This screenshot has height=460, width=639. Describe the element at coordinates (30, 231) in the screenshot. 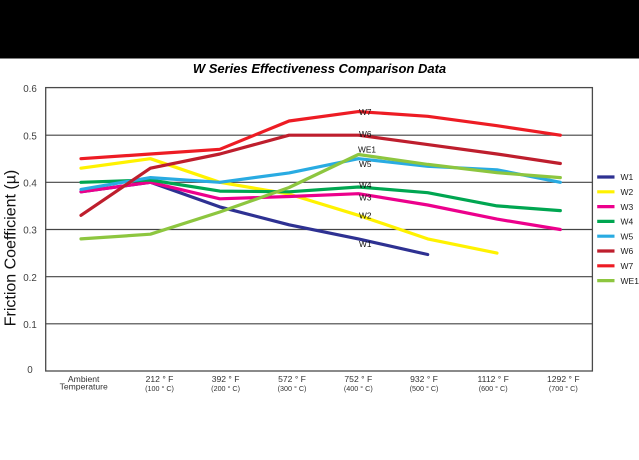

I see `svg-text: 0.3` at that location.